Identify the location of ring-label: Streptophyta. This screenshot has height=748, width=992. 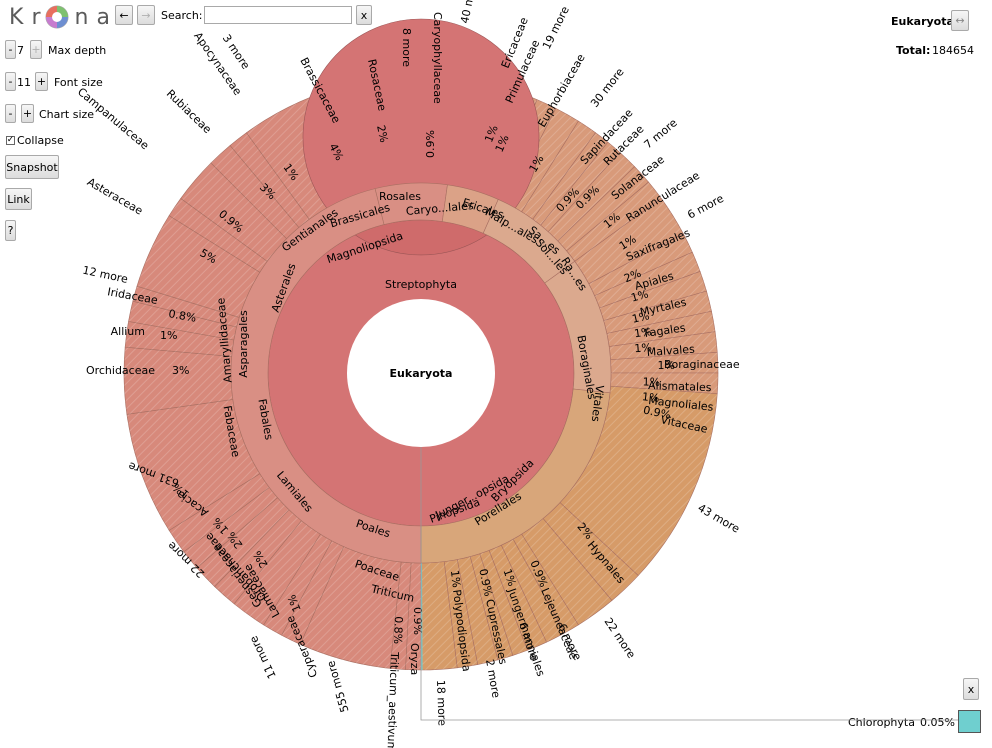
(421, 284).